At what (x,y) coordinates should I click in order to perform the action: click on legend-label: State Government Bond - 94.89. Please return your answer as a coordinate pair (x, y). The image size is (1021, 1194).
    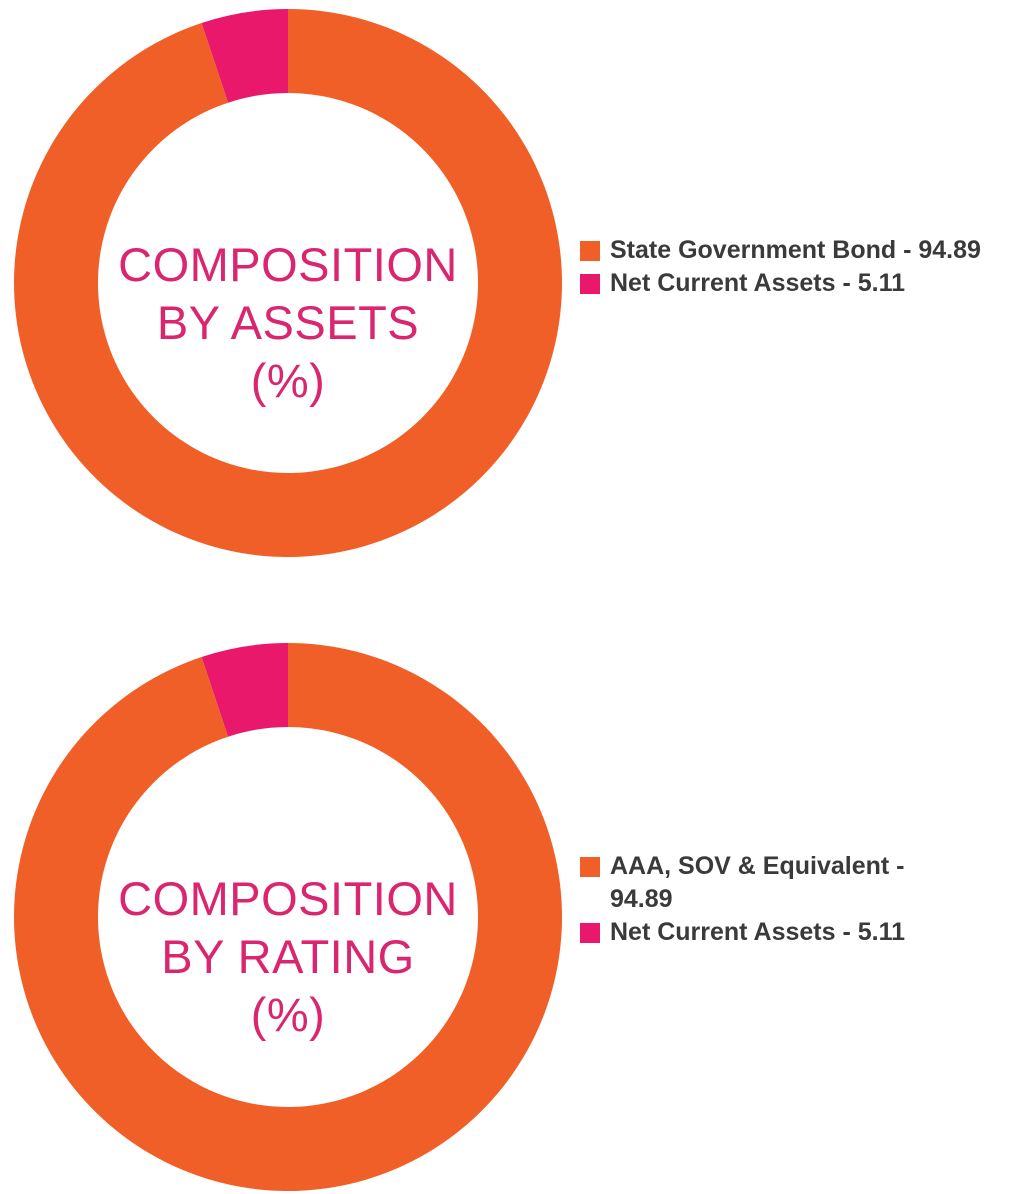
    Looking at the image, I should click on (795, 250).